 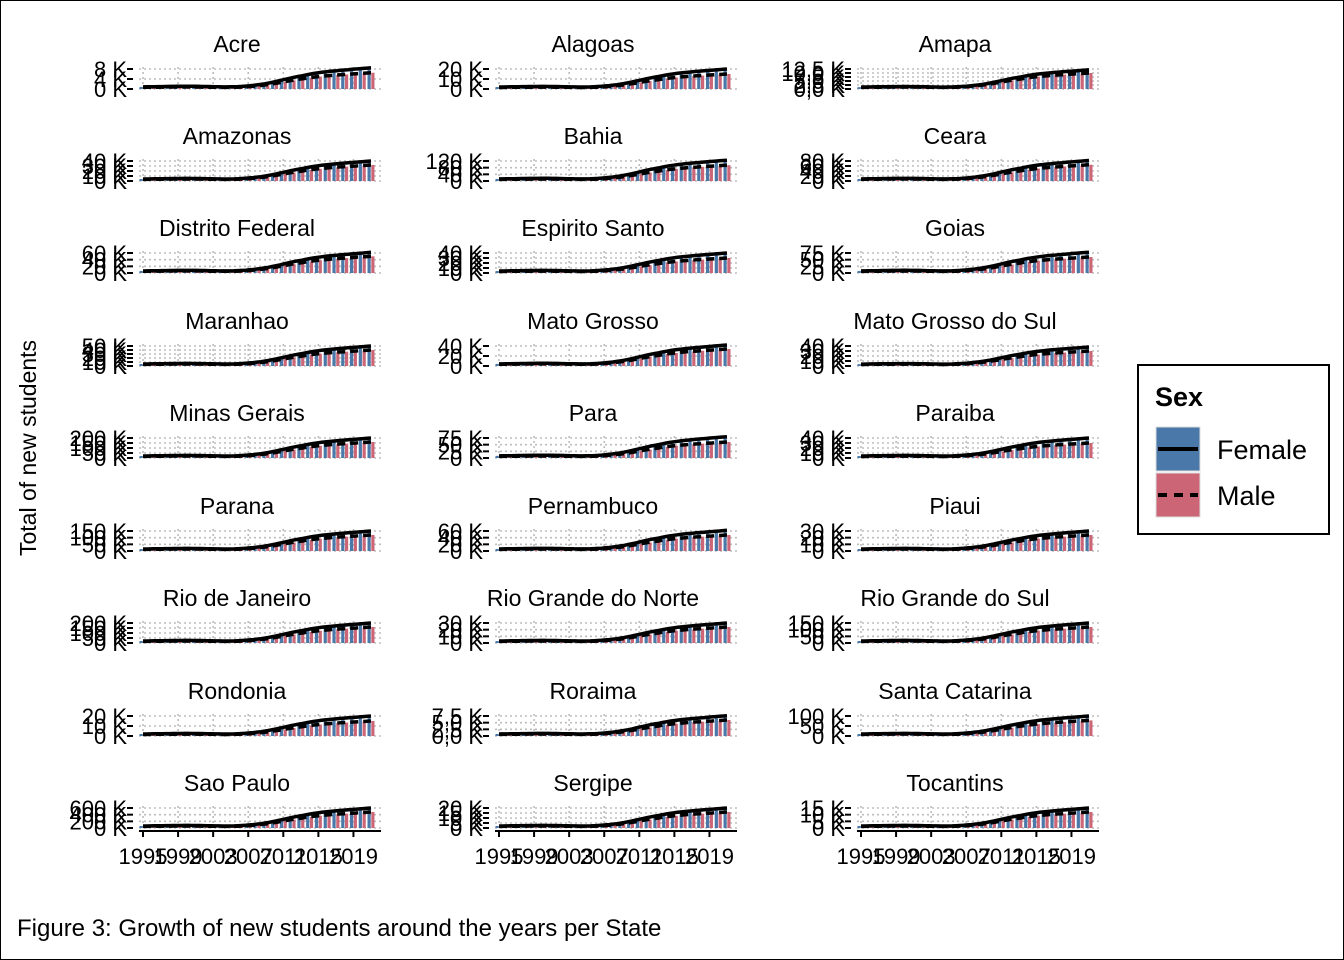 I want to click on panel-amapa: Amapa 0,0 K2,5 K5,0 K7,5 K10,0 K12,5 K, so click(x=940, y=66).